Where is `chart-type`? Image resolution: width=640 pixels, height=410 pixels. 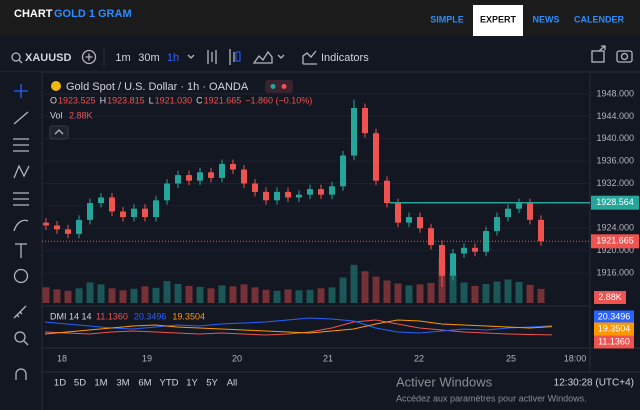
chart-type is located at coordinates (221, 57).